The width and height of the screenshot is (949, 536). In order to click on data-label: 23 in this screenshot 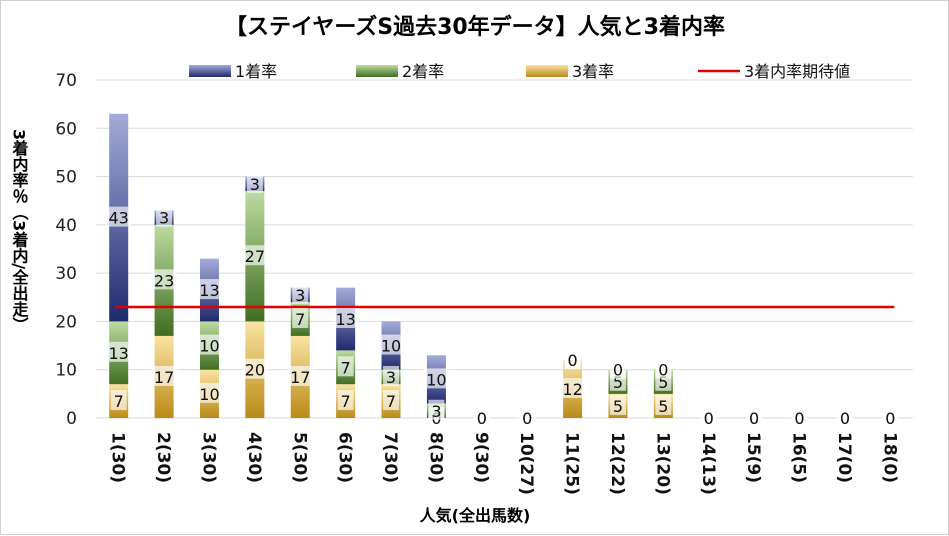, I will do `click(164, 280)`.